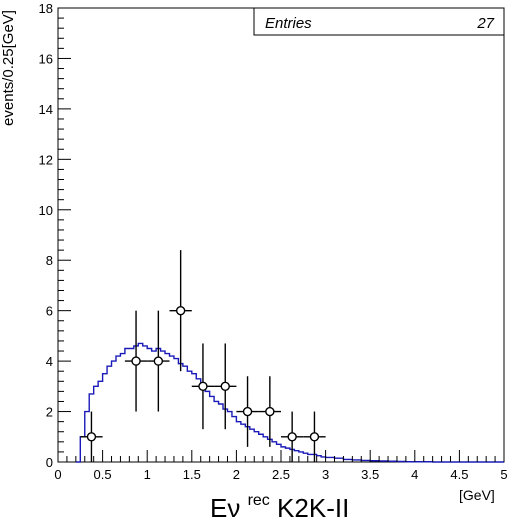  What do you see at coordinates (477, 495) in the screenshot?
I see `x-axis-unit: [GeV]` at bounding box center [477, 495].